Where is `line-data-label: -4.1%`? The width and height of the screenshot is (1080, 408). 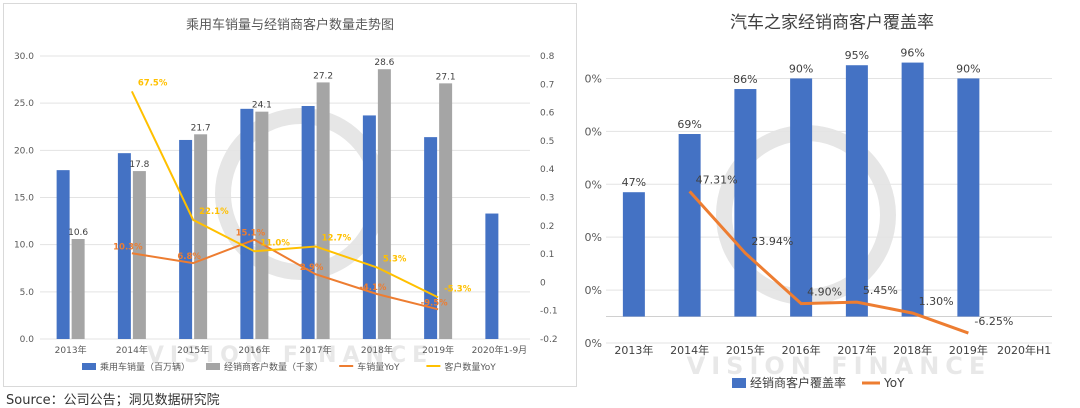 line-data-label: -4.1% is located at coordinates (373, 288).